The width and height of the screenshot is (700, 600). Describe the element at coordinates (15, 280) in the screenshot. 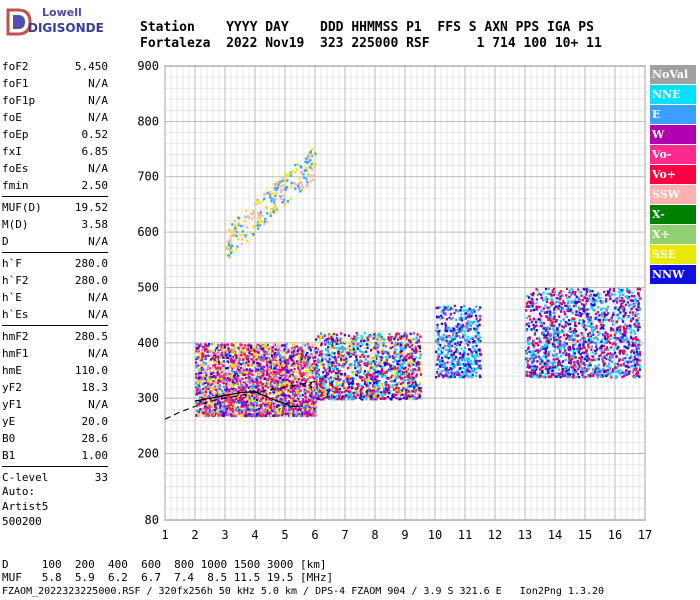

I see `param-name: h`F2` at that location.